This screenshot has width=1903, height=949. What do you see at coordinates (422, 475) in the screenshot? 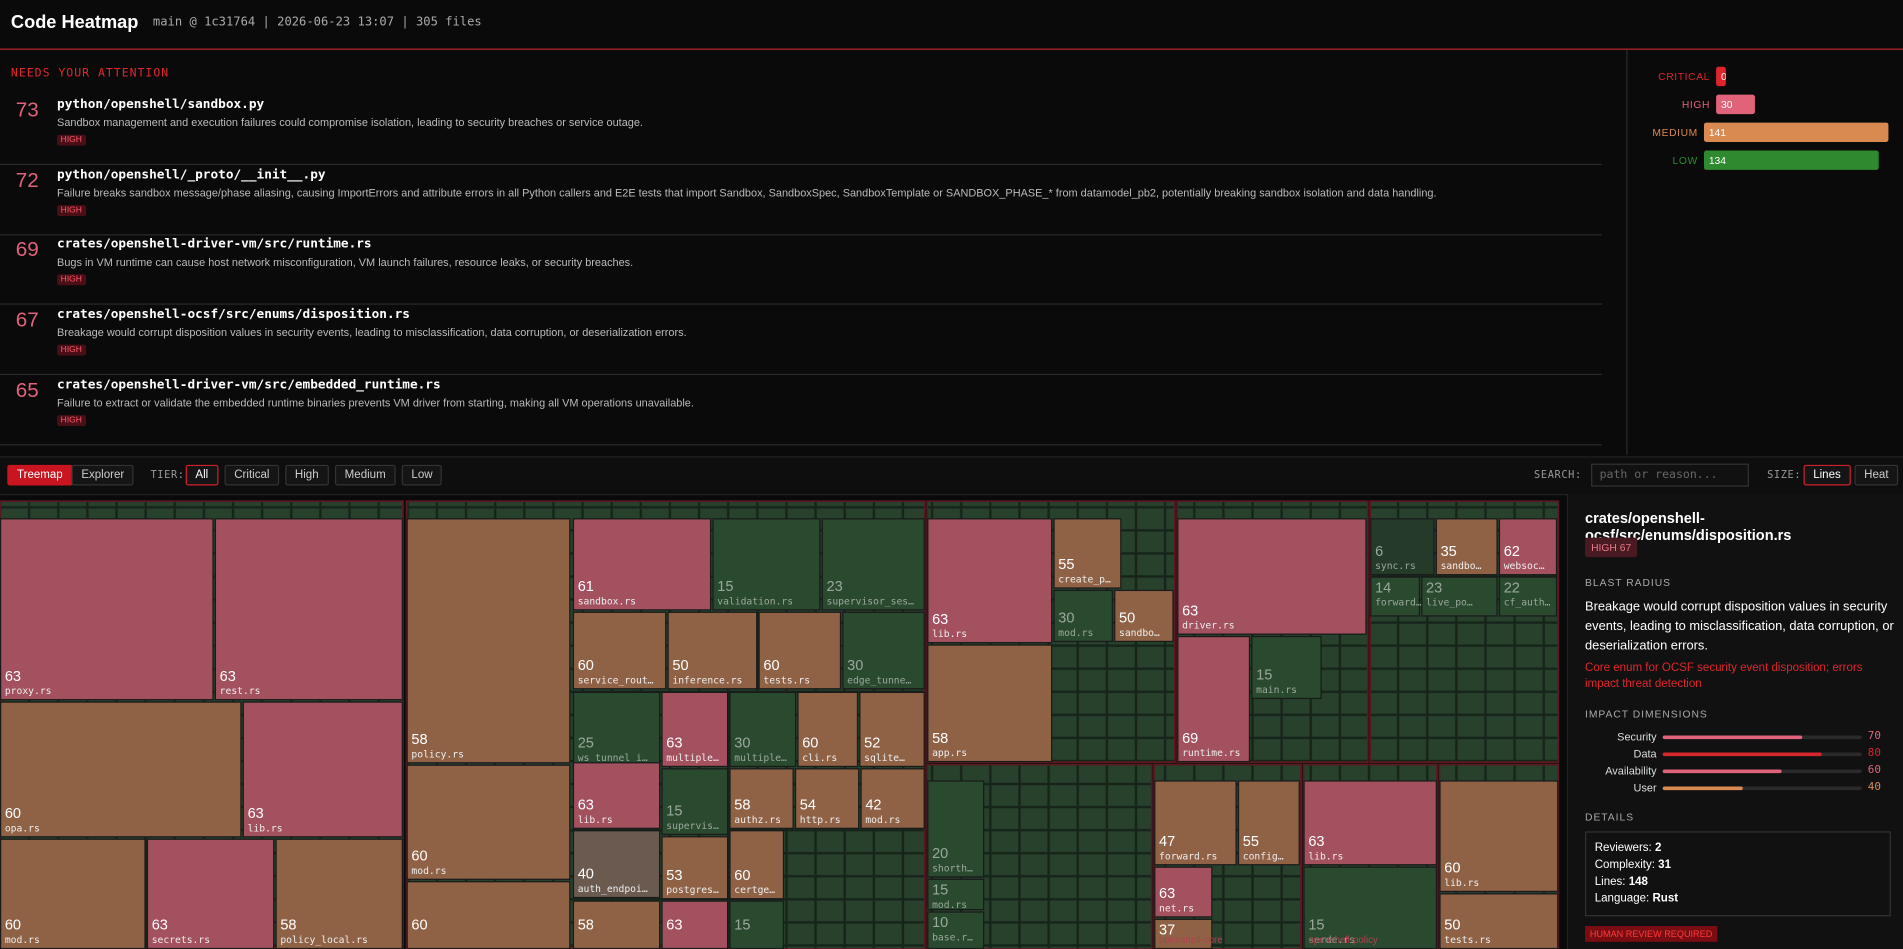
I see `tier-filter: Low` at bounding box center [422, 475].